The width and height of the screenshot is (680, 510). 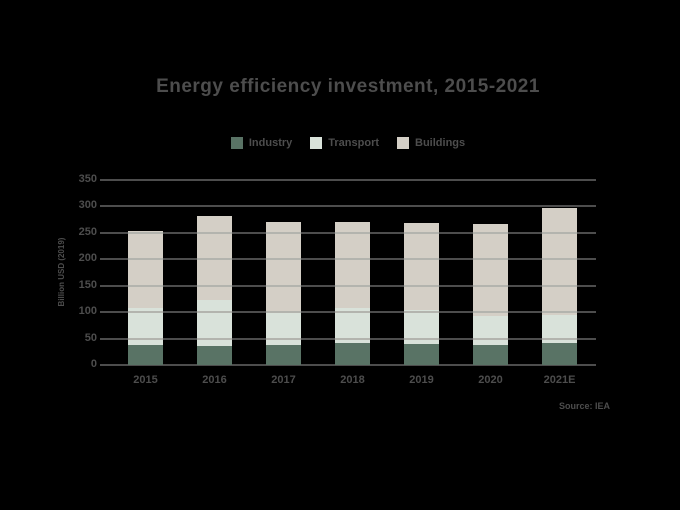 I want to click on stacked-bar-2016, so click(x=214, y=290).